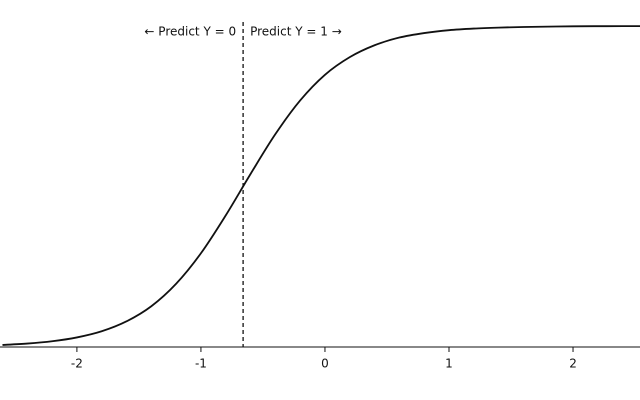 The height and width of the screenshot is (400, 640). I want to click on annotation: ← Predict Y = 0, so click(190, 32).